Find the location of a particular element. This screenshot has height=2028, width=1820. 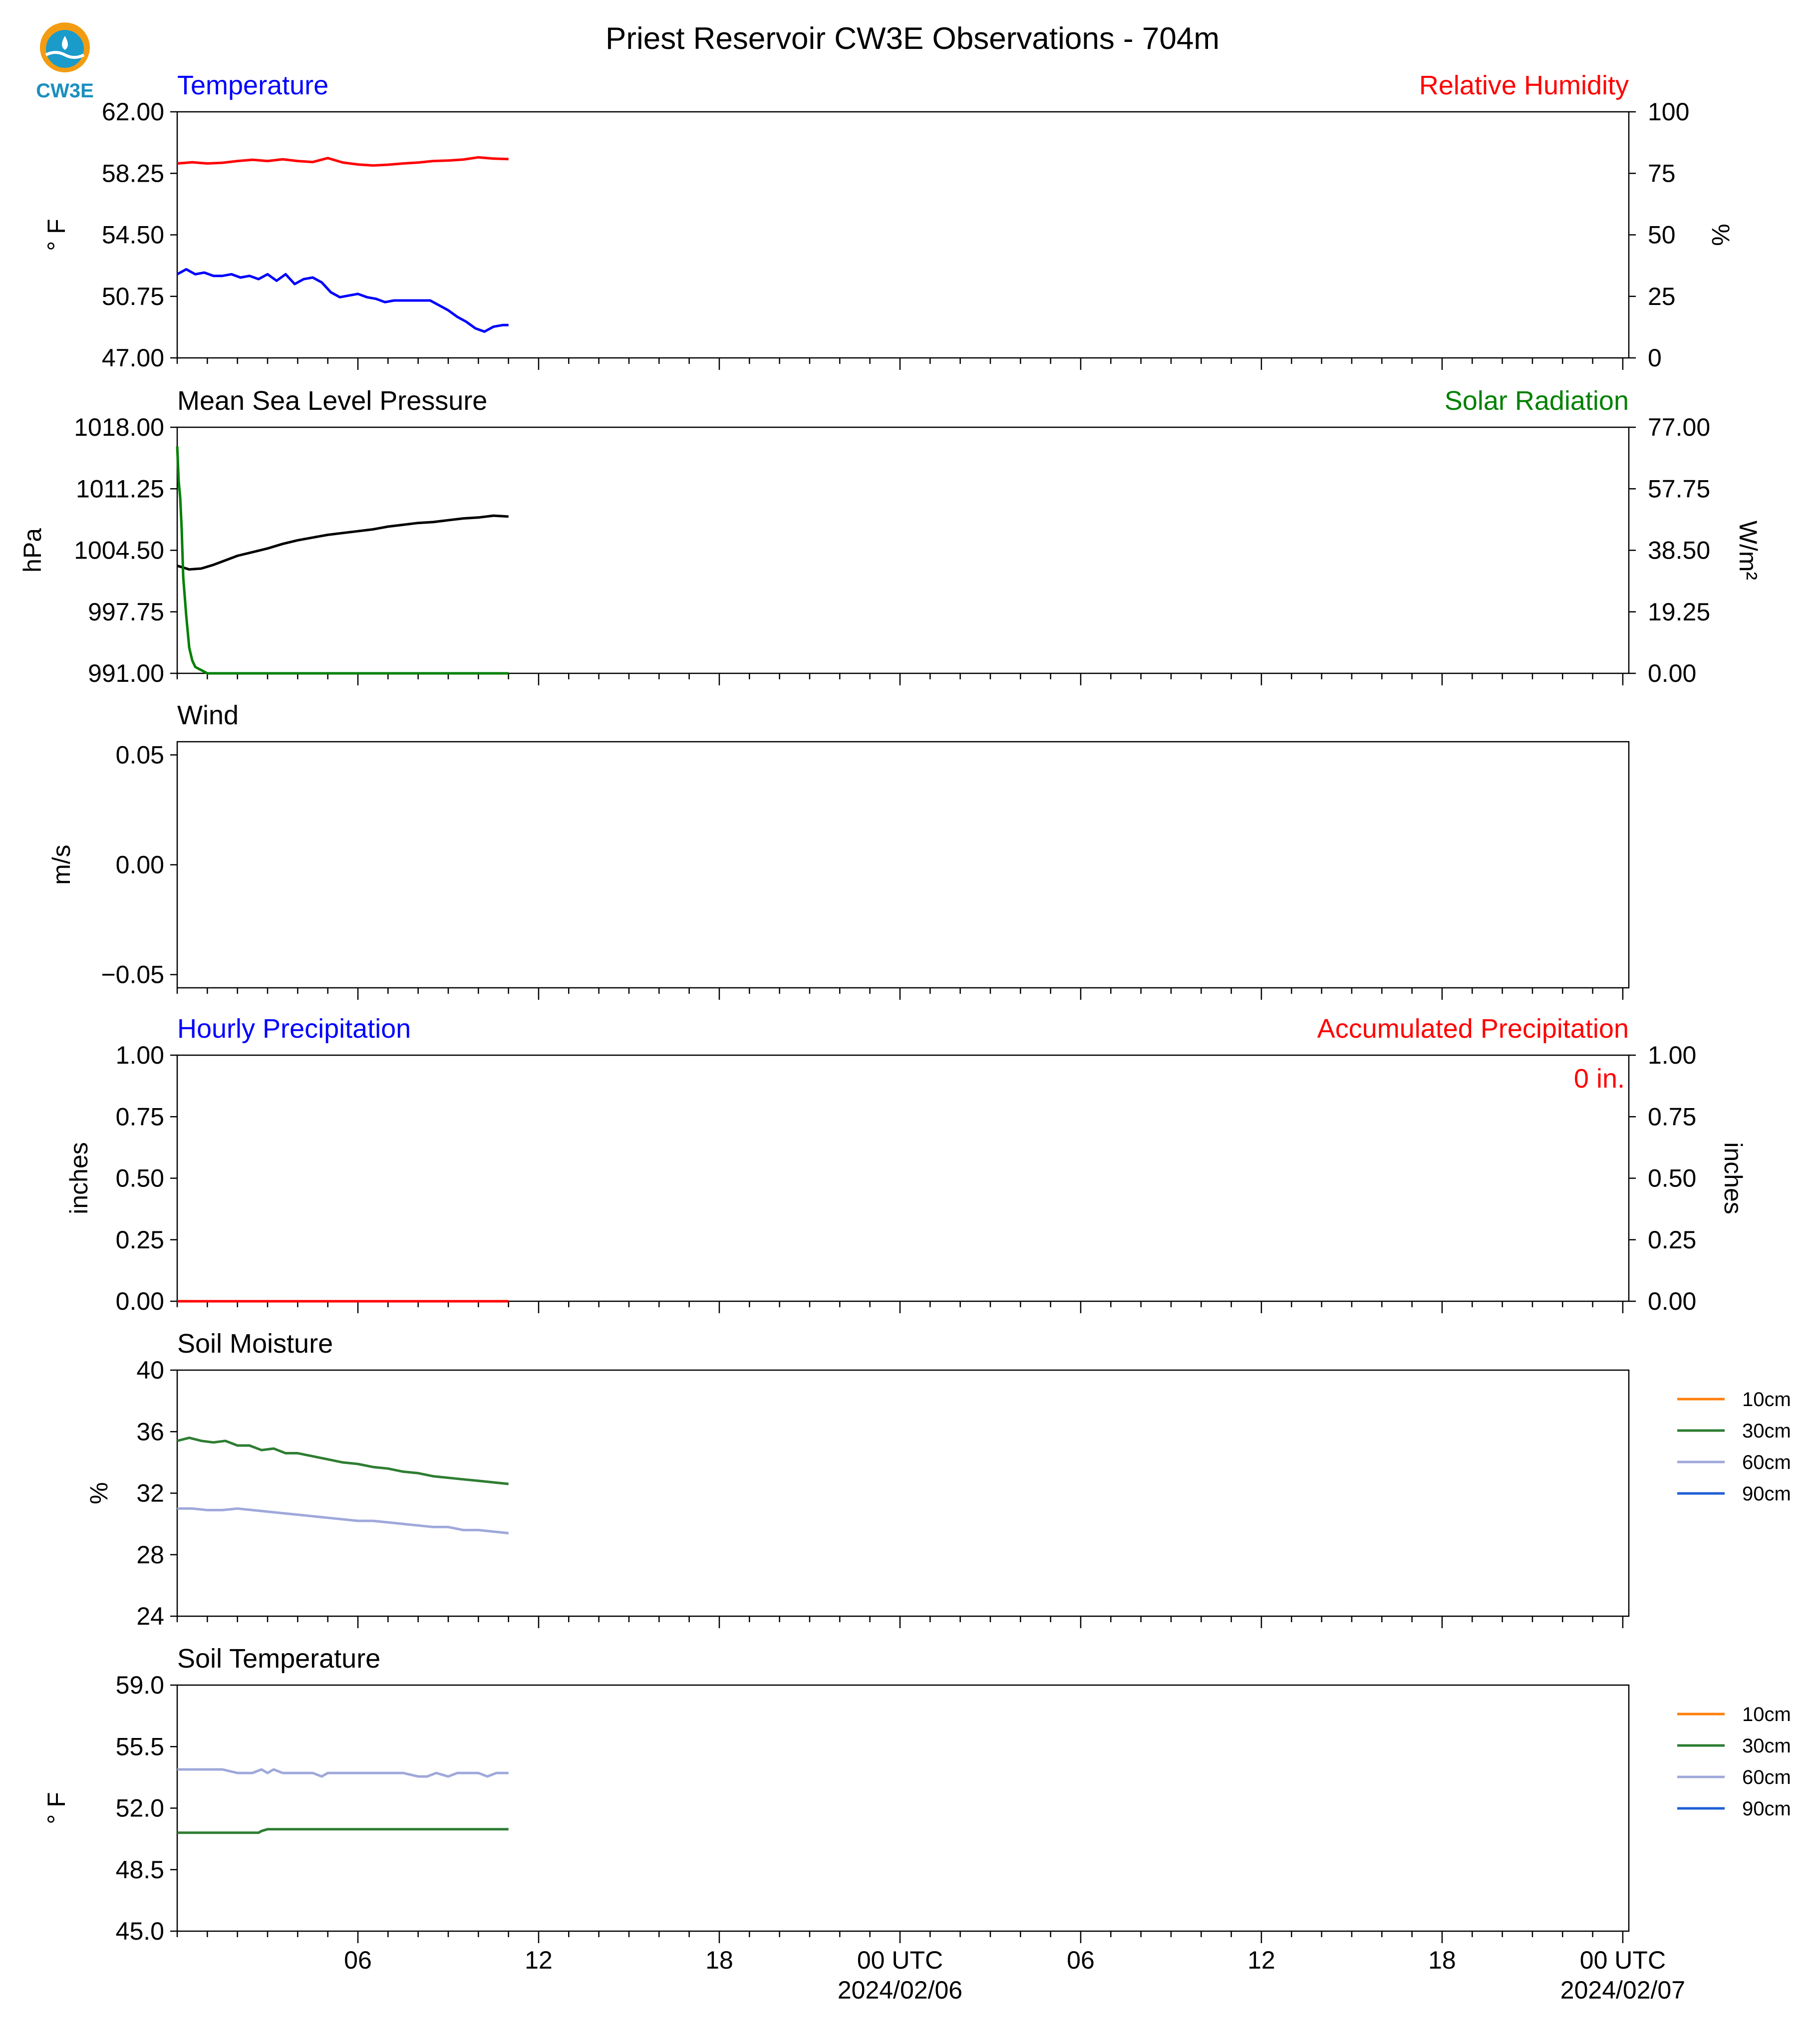

y-tick-label: 0.50 is located at coordinates (140, 1178).